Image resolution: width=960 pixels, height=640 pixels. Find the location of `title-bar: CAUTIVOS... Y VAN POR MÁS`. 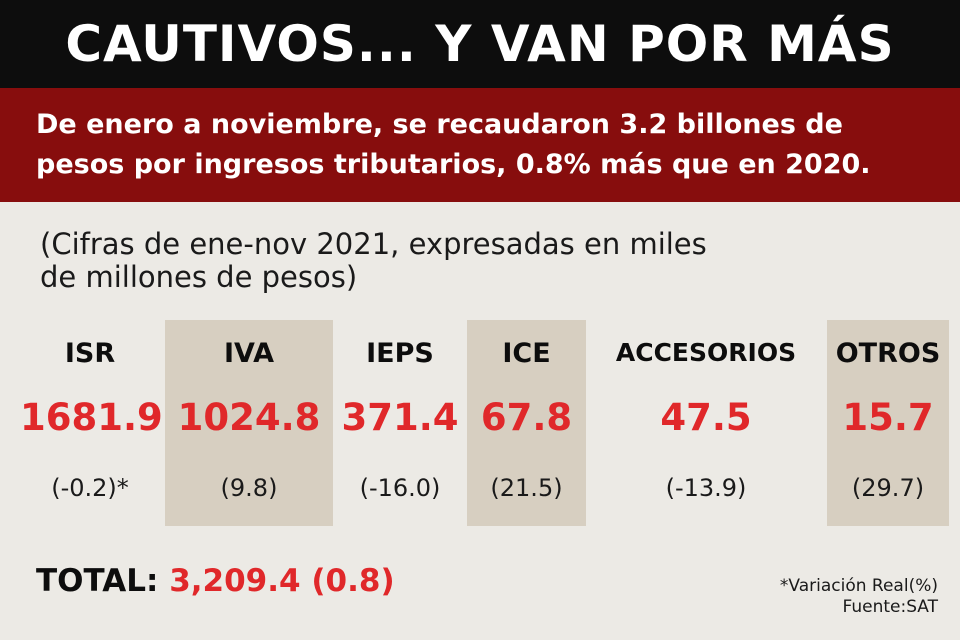

title-bar: CAUTIVOS... Y VAN POR MÁS is located at coordinates (480, 44).